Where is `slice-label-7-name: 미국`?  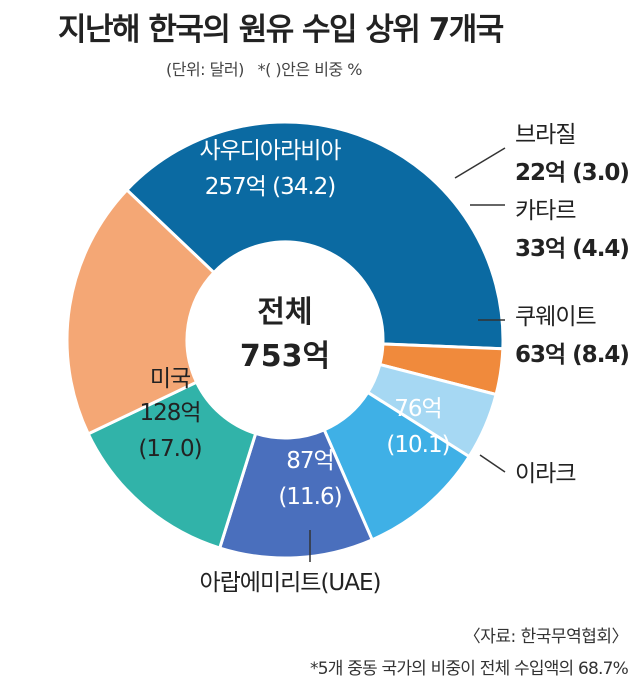
slice-label-7-name: 미국 is located at coordinates (170, 379).